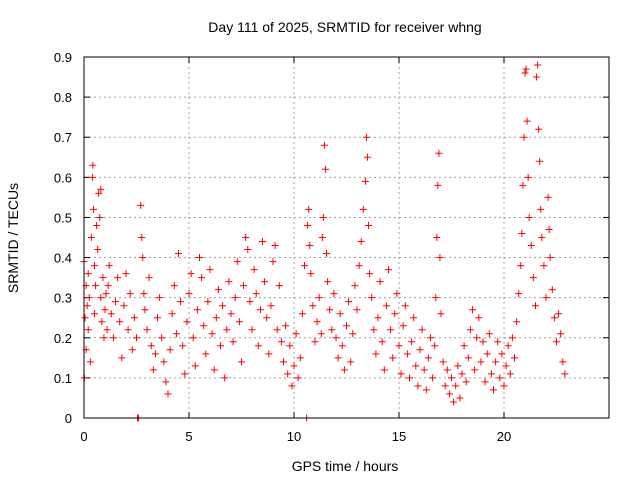  I want to click on y-tick-label: 0.9, so click(63, 57).